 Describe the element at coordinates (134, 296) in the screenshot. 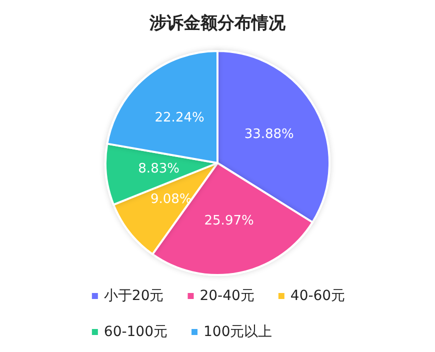

I see `legend-label: 小于20元` at that location.